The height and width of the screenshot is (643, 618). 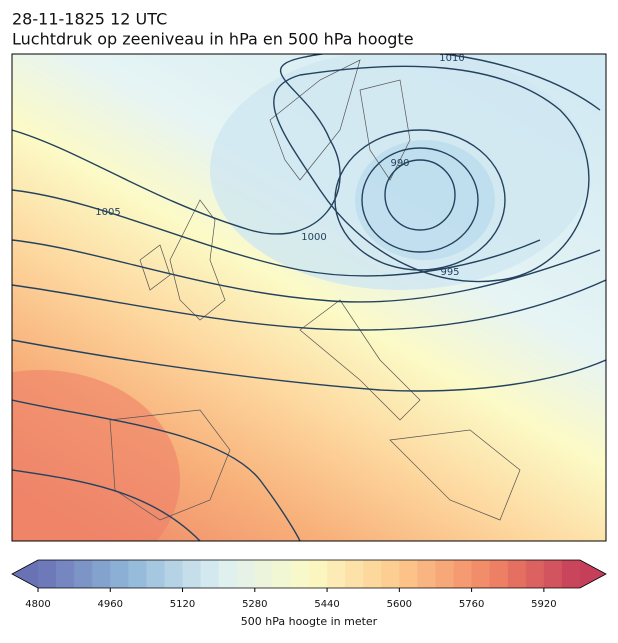 What do you see at coordinates (182, 604) in the screenshot?
I see `colorbar-tick-label: 5120` at bounding box center [182, 604].